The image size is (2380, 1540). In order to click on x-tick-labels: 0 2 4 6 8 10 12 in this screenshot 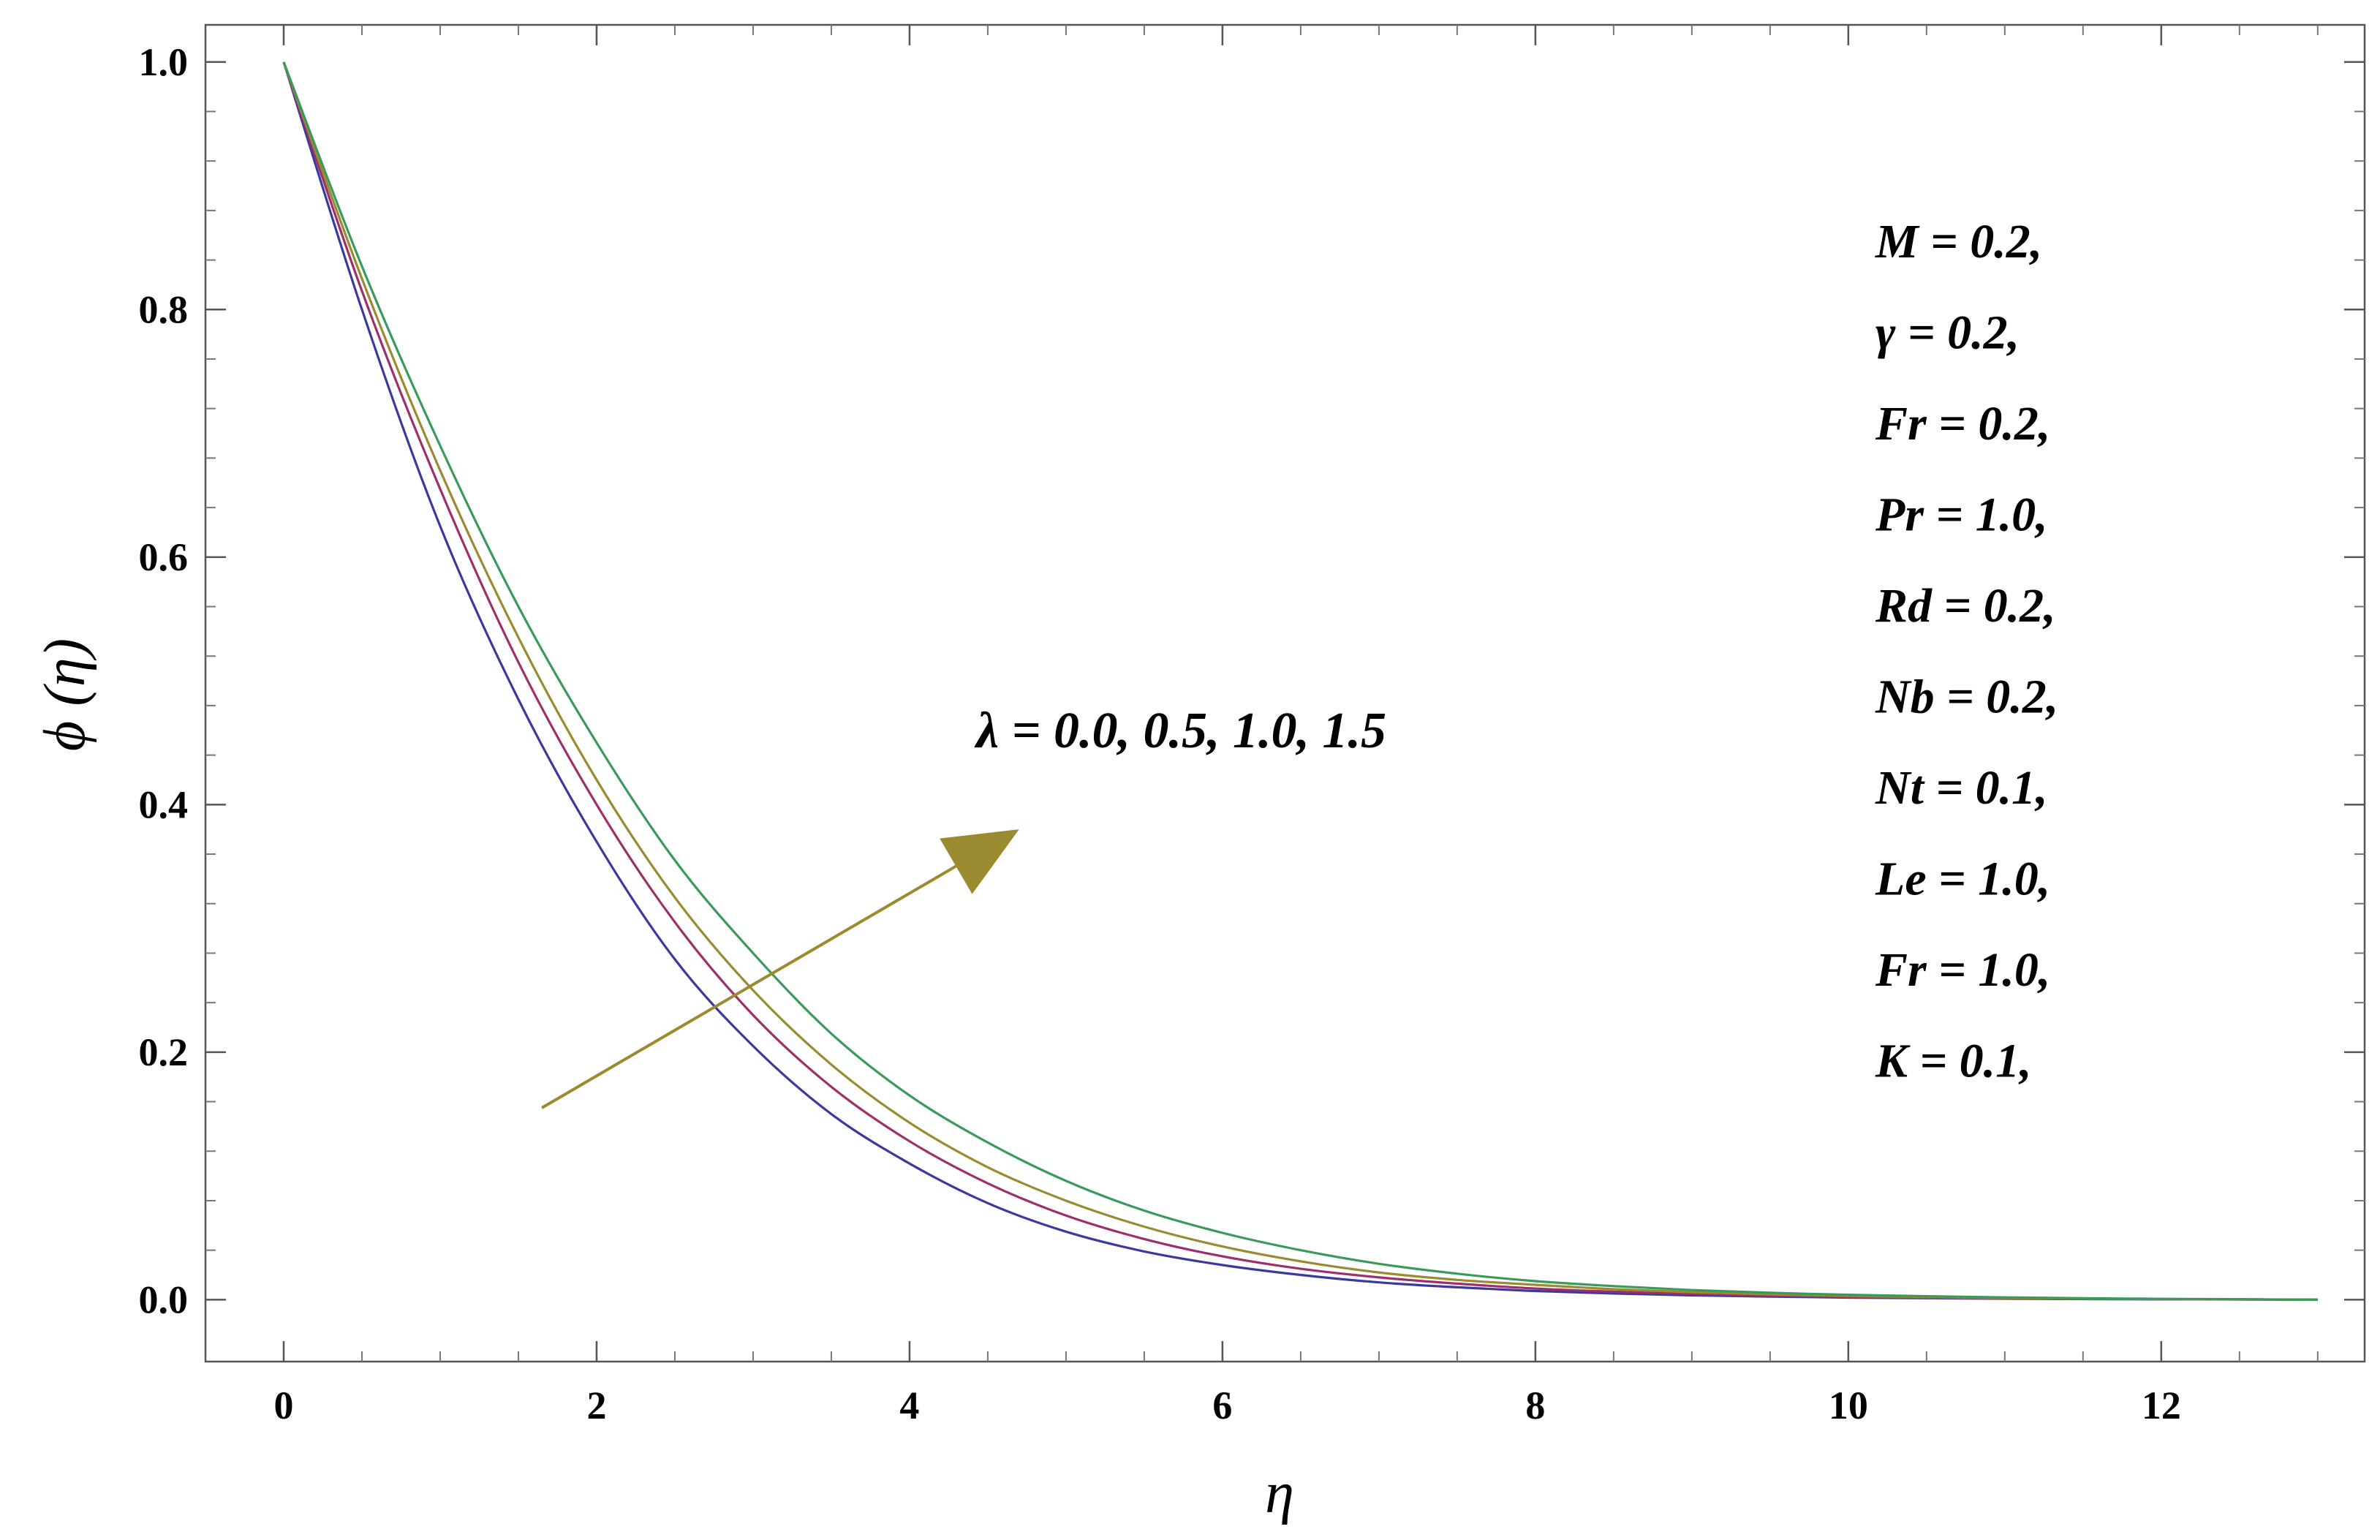, I will do `click(1226, 1405)`.